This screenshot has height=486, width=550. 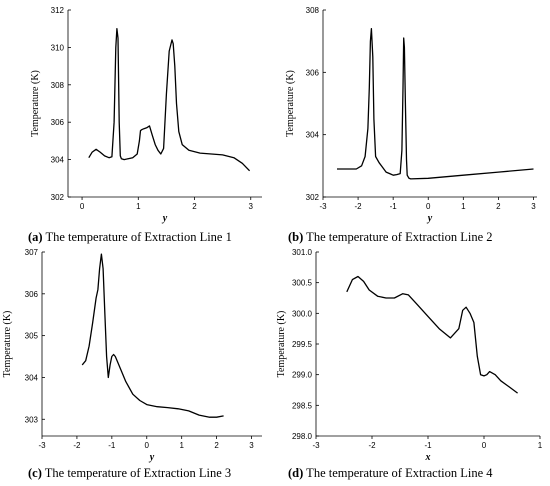 What do you see at coordinates (32, 252) in the screenshot?
I see `y-tick-label: 307` at bounding box center [32, 252].